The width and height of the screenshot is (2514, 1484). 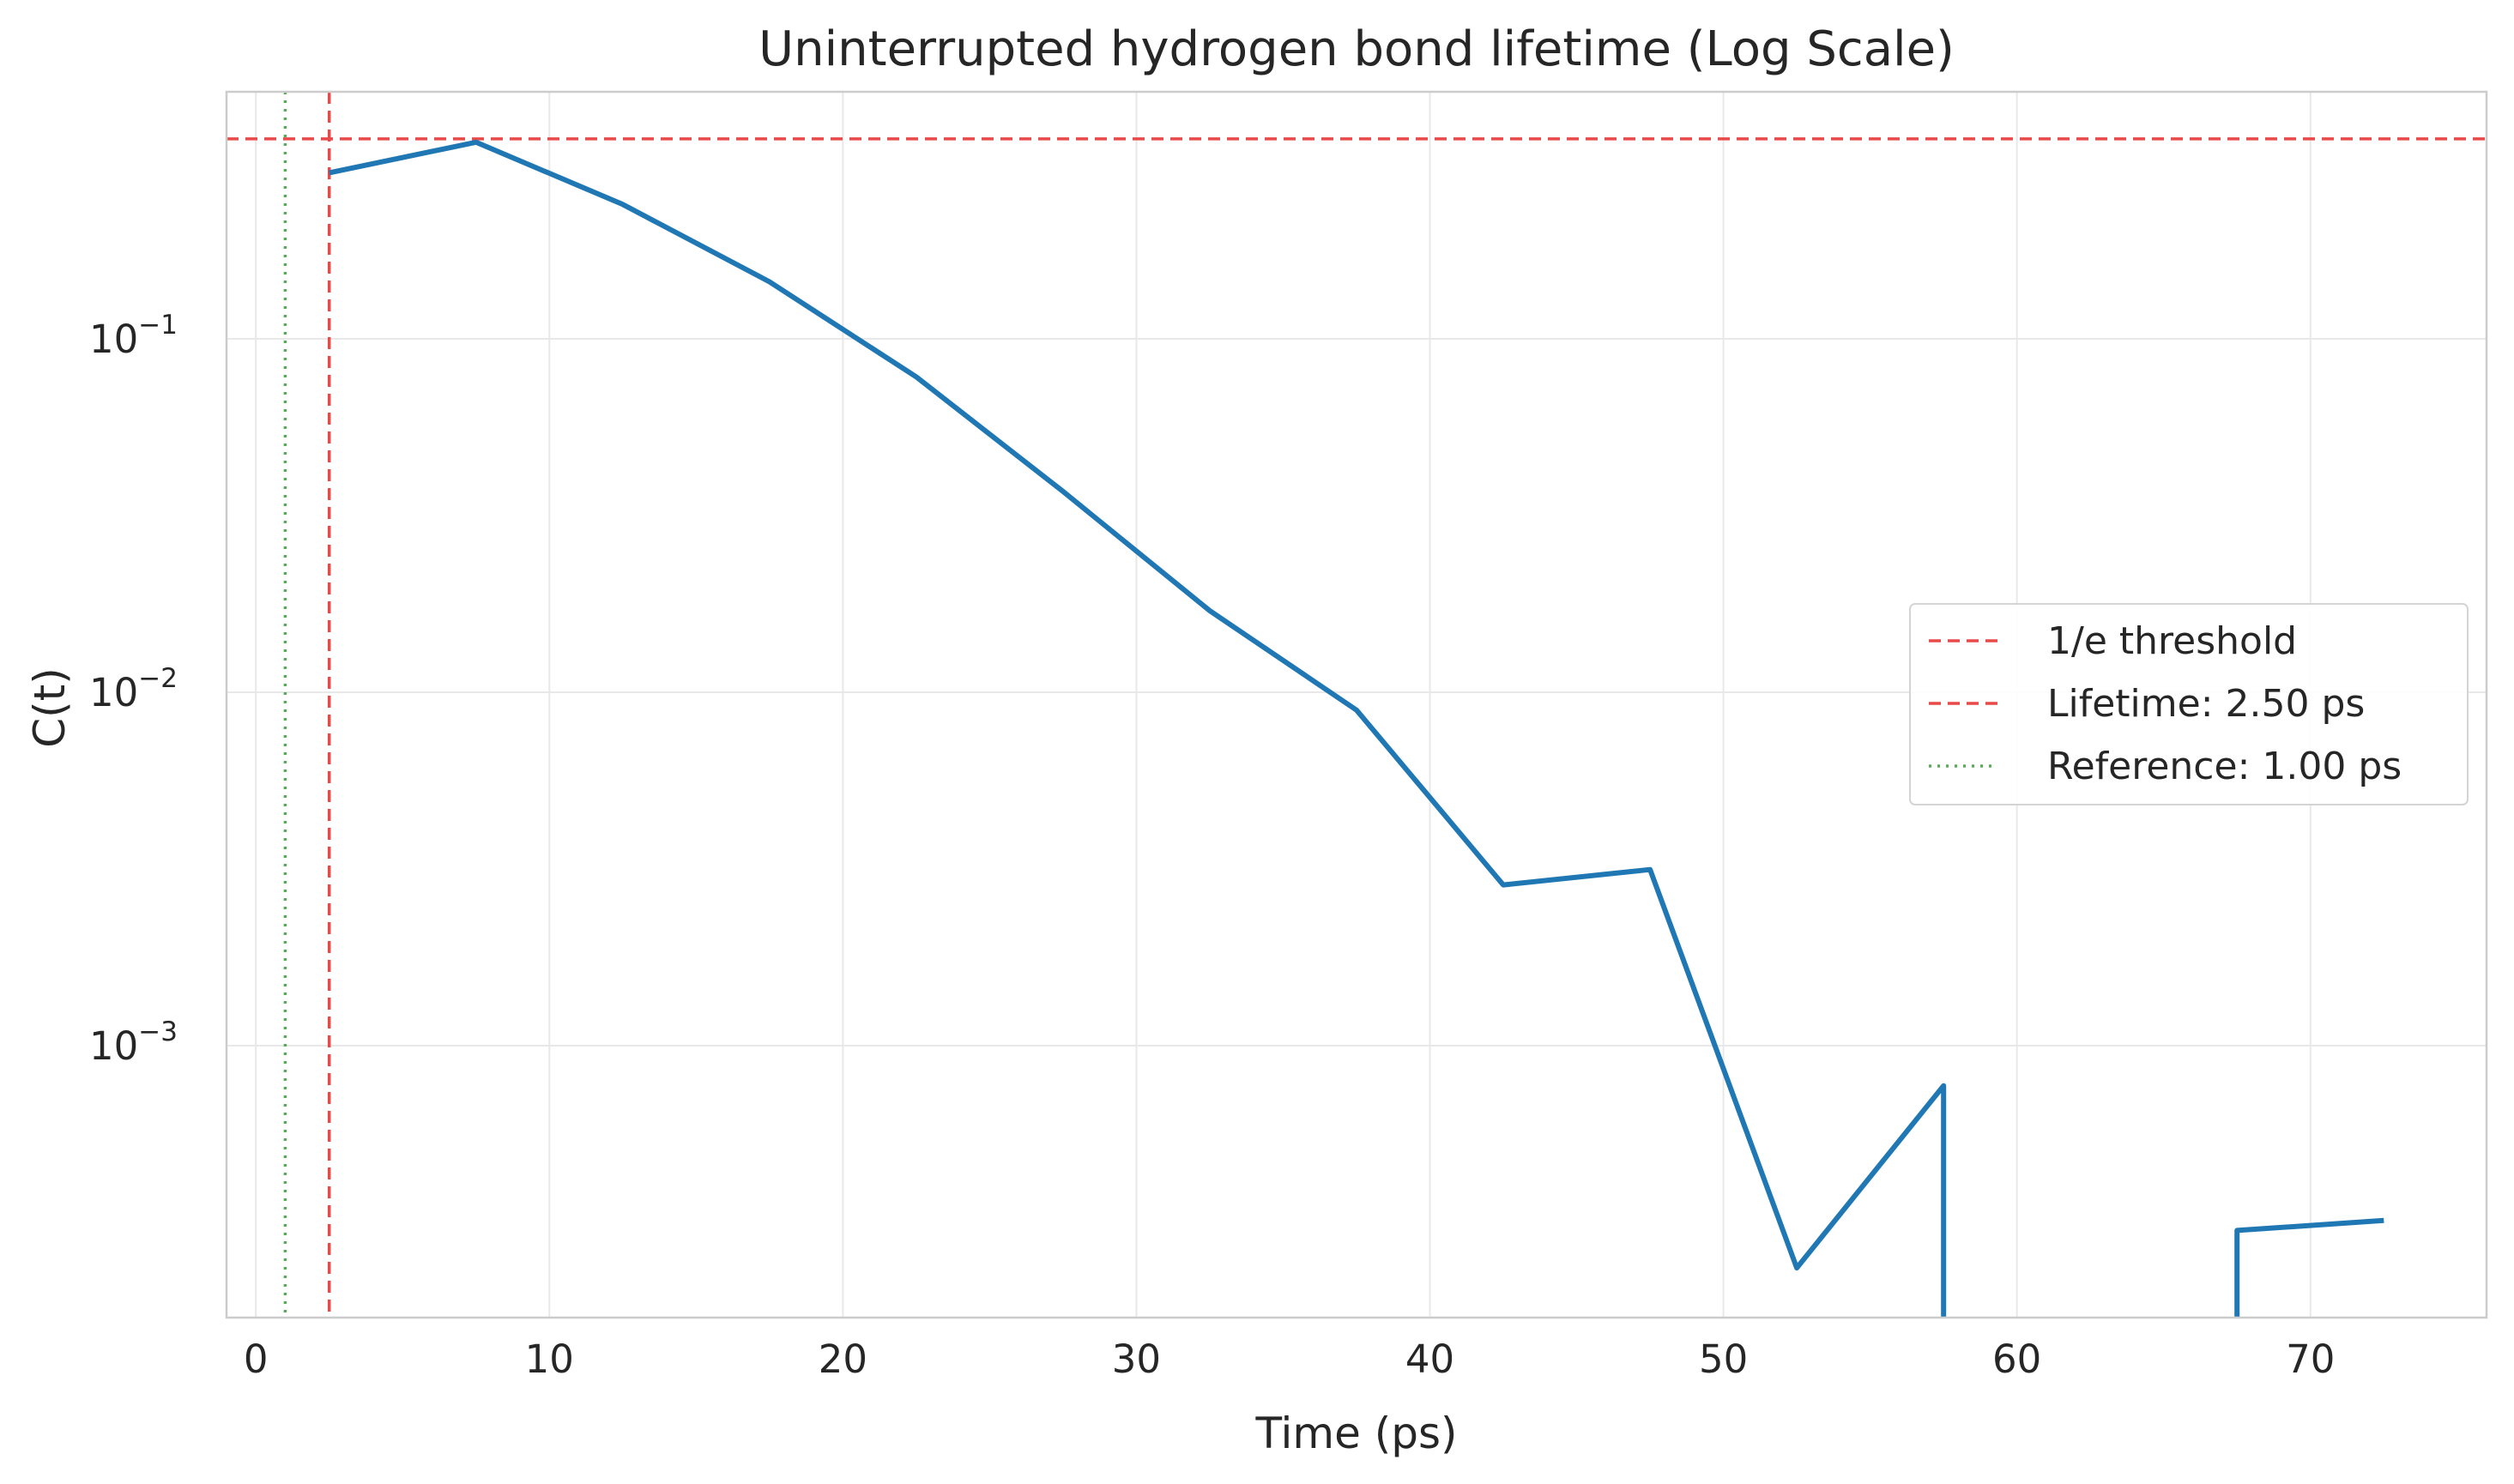 I want to click on x-tick-label: 20, so click(x=843, y=1359).